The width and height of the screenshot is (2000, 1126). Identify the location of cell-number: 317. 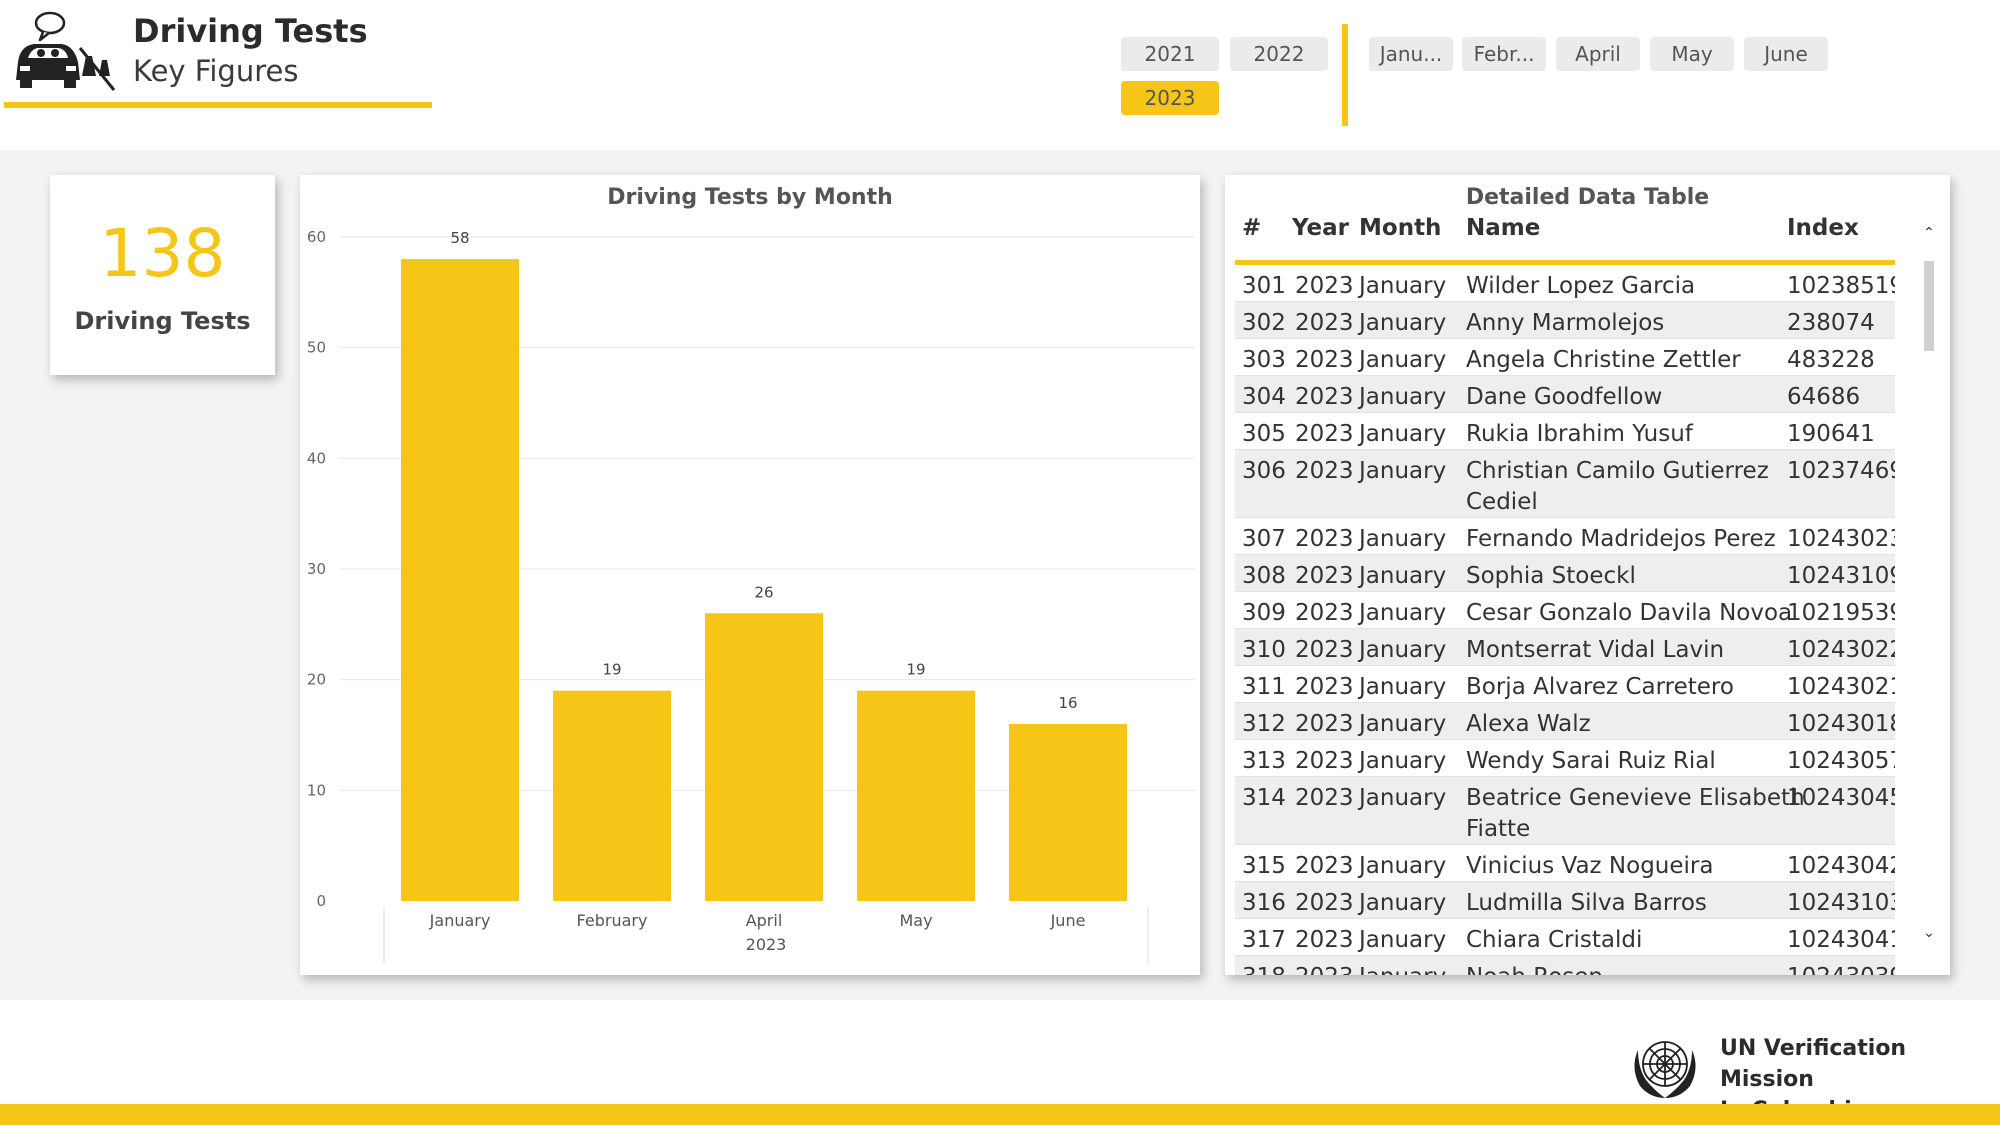
(1264, 940).